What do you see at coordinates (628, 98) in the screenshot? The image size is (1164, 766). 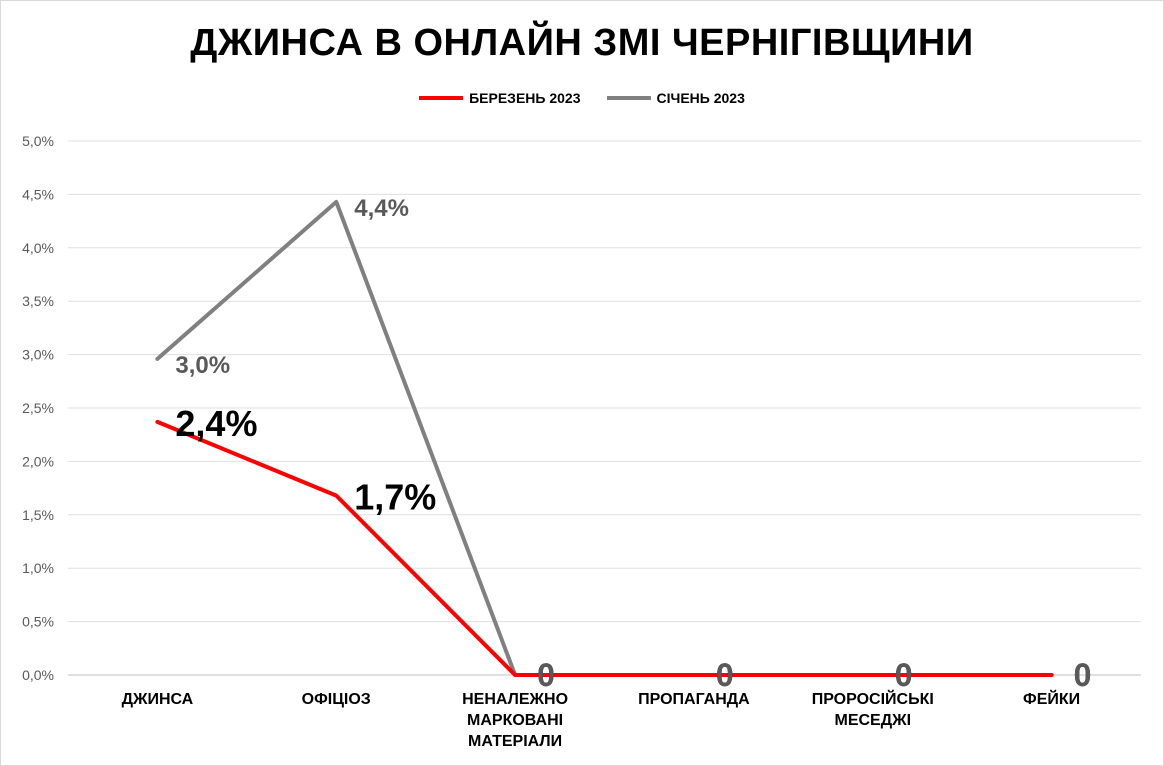 I see `legend-swatch-january` at bounding box center [628, 98].